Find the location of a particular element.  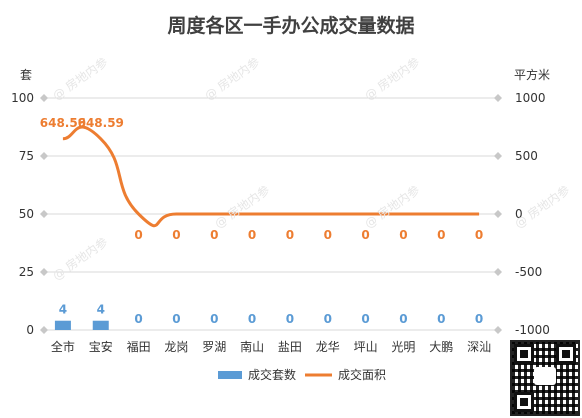

x-axis-tick-label: 宝安 is located at coordinates (101, 346).